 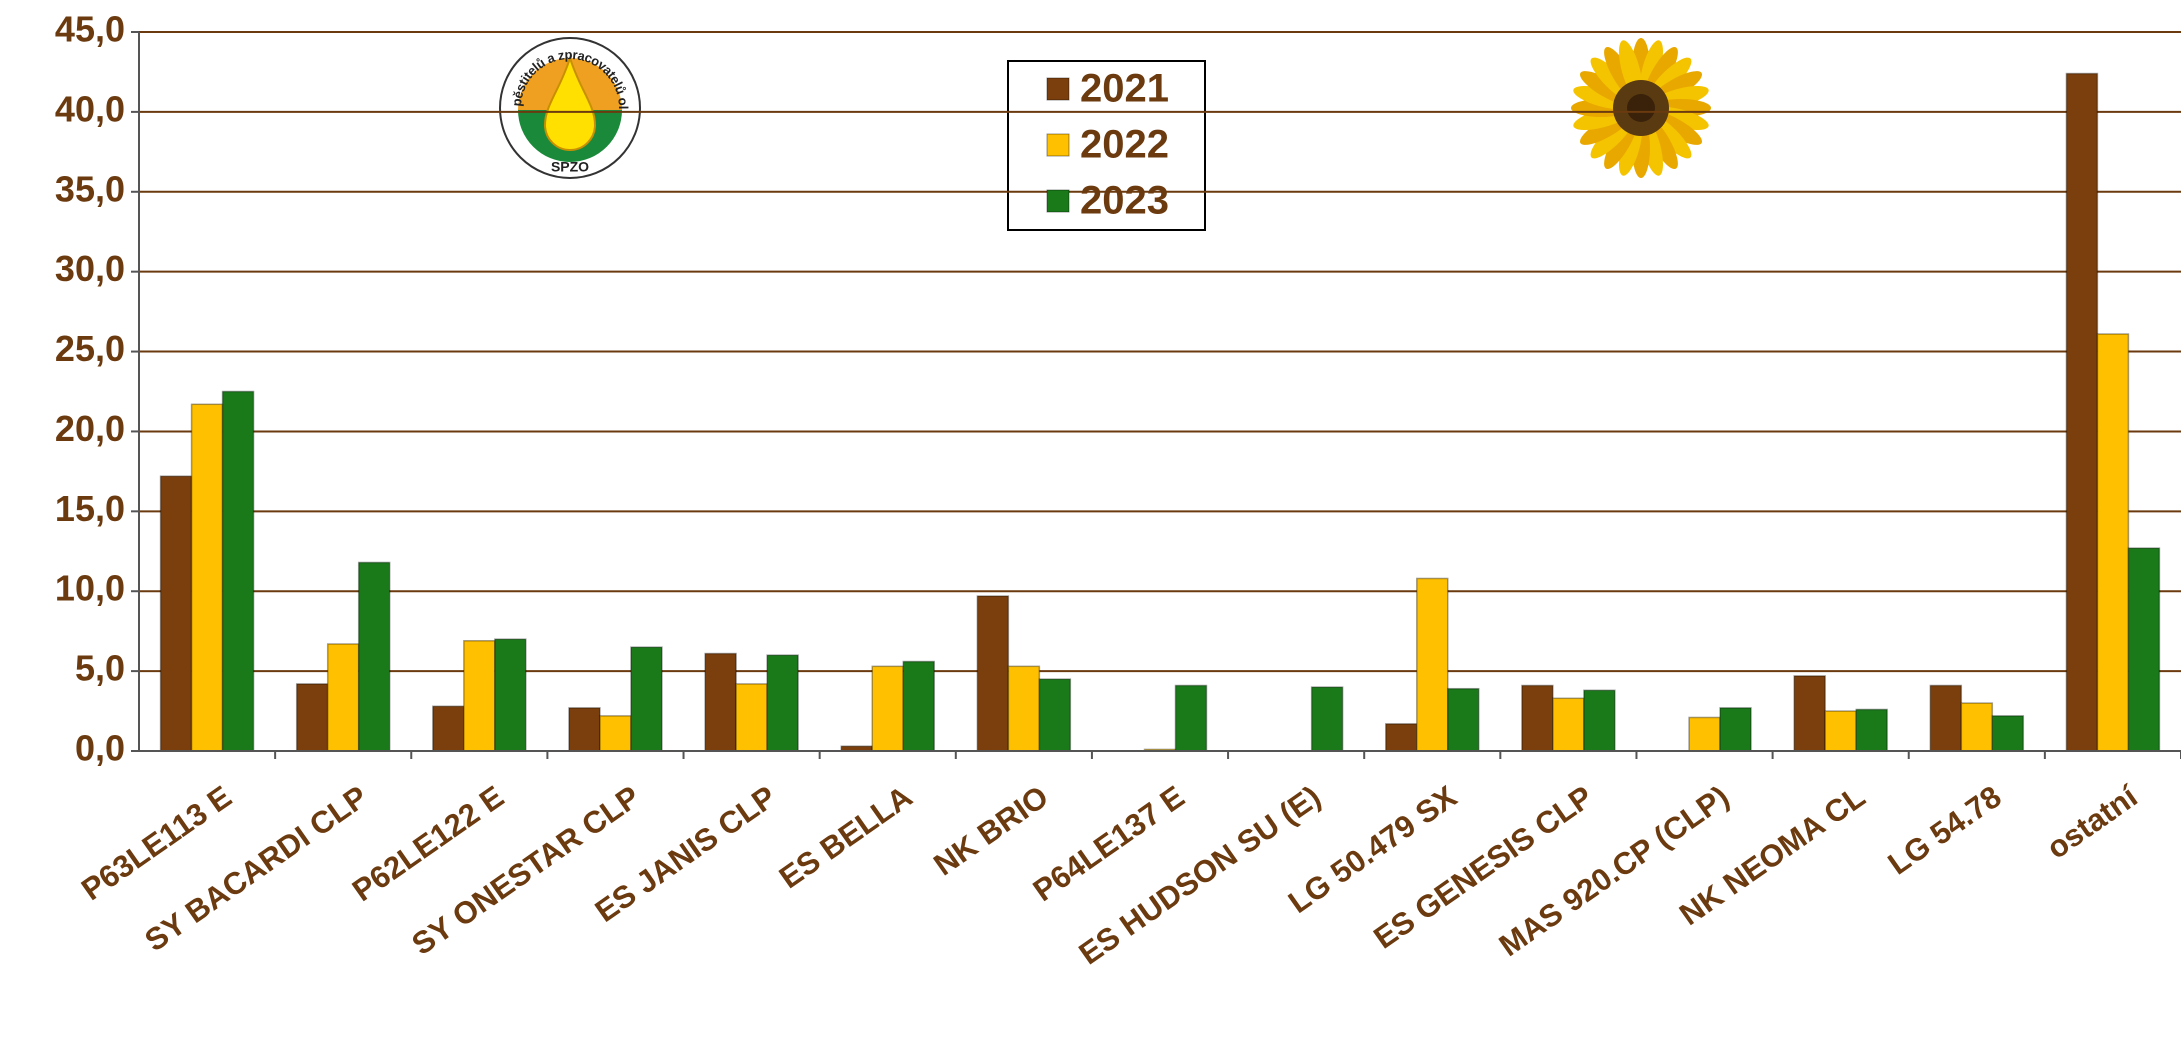 I want to click on legend, so click(x=1106, y=145).